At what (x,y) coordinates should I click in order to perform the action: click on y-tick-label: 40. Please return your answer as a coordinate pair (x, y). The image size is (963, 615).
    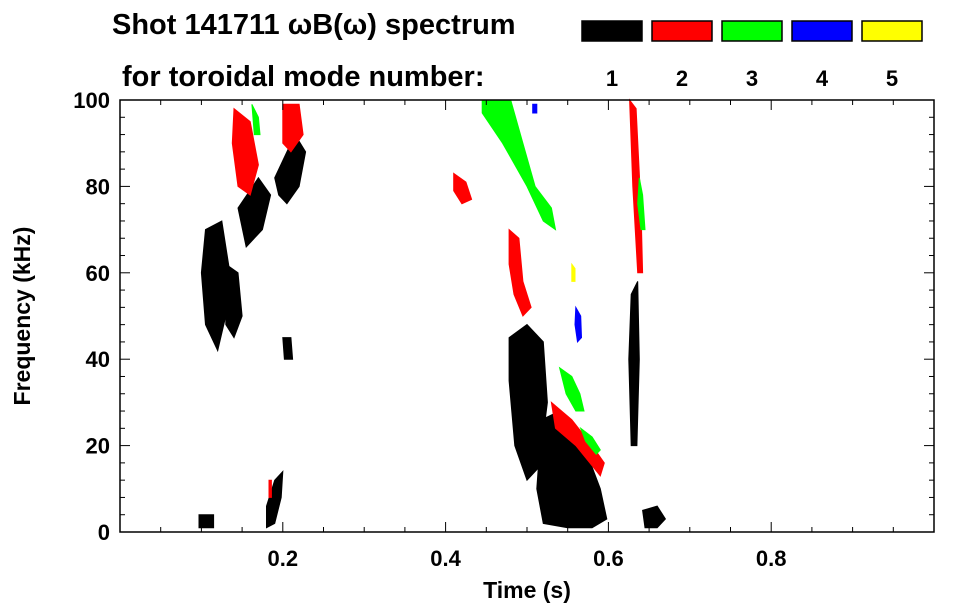
    Looking at the image, I should click on (98, 359).